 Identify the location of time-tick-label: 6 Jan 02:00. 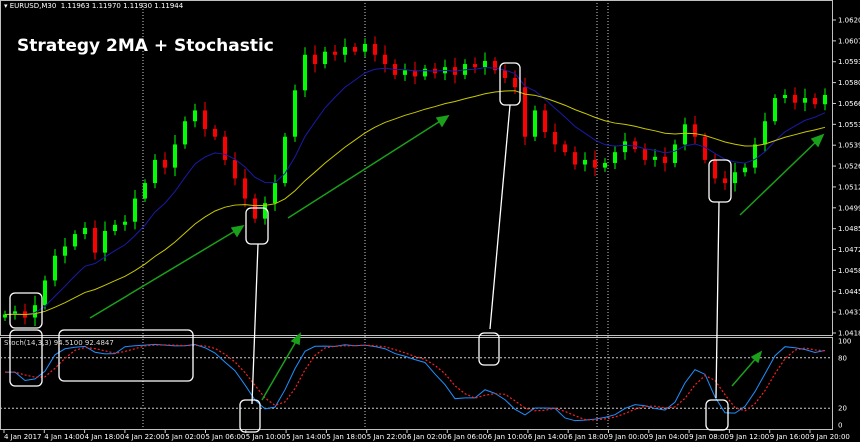
(427, 437).